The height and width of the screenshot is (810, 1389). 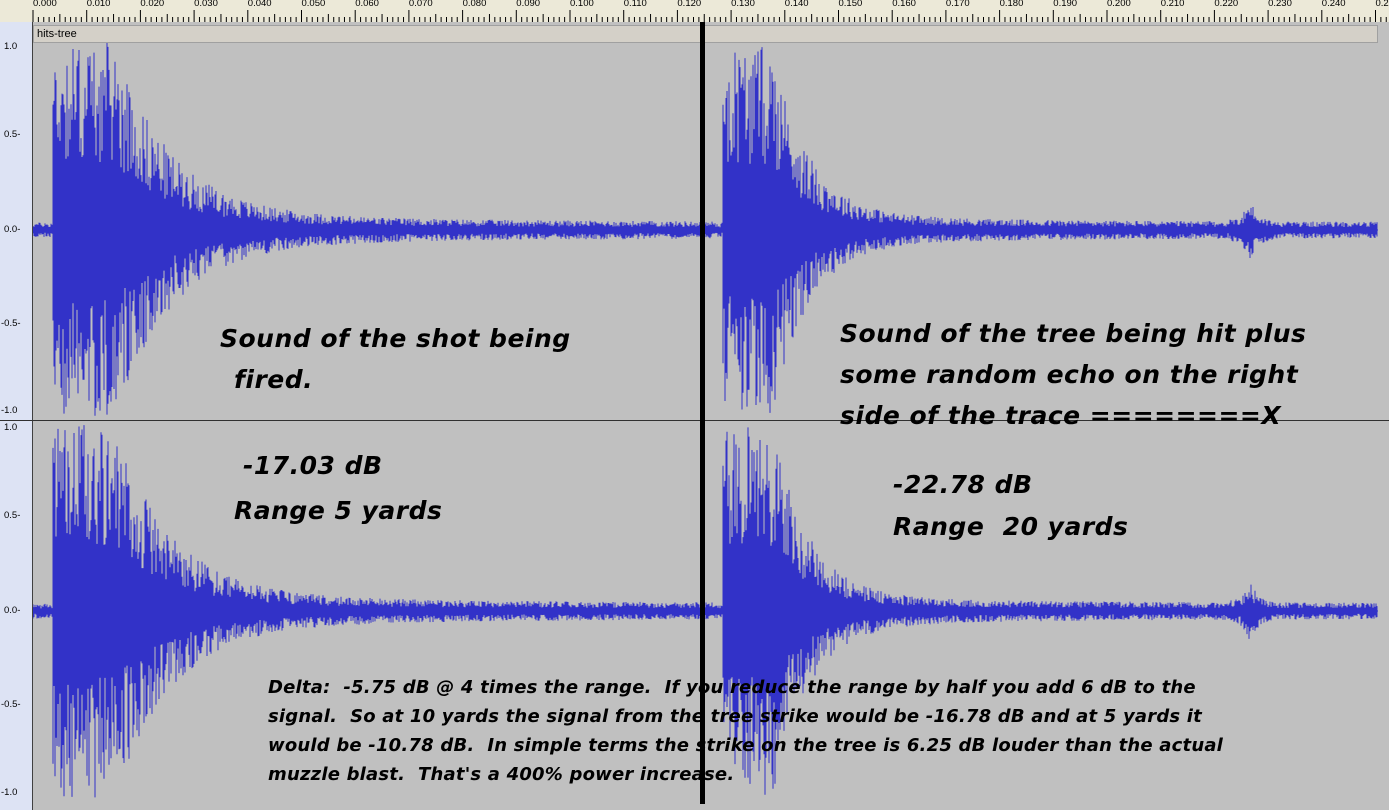 What do you see at coordinates (689, 4) in the screenshot?
I see `ruler-tick-label: 0.120` at bounding box center [689, 4].